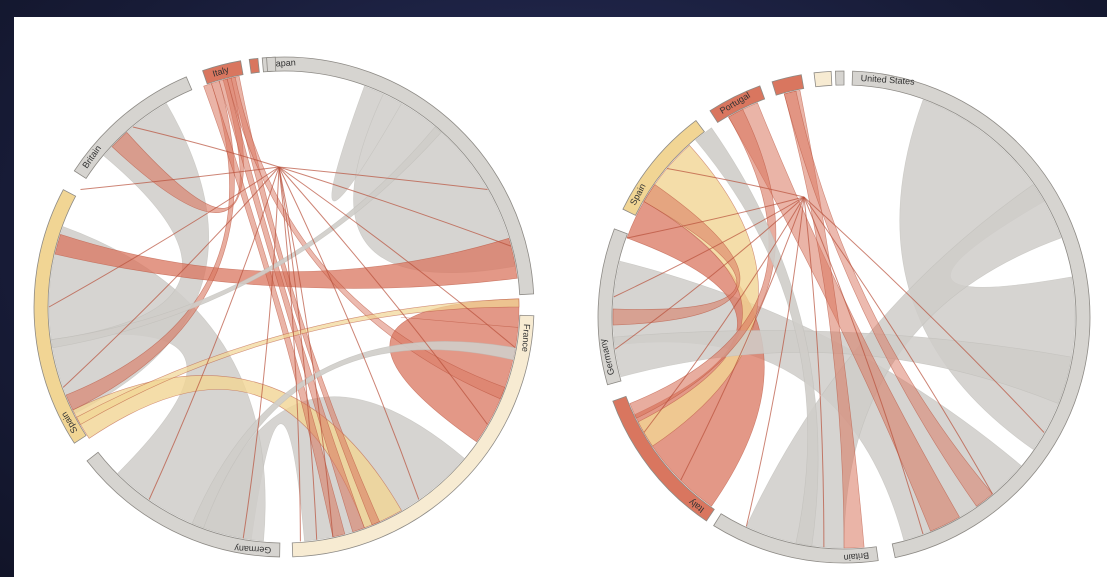 Image resolution: width=1107 pixels, height=577 pixels. What do you see at coordinates (253, 549) in the screenshot?
I see `group-label: Germany` at bounding box center [253, 549].